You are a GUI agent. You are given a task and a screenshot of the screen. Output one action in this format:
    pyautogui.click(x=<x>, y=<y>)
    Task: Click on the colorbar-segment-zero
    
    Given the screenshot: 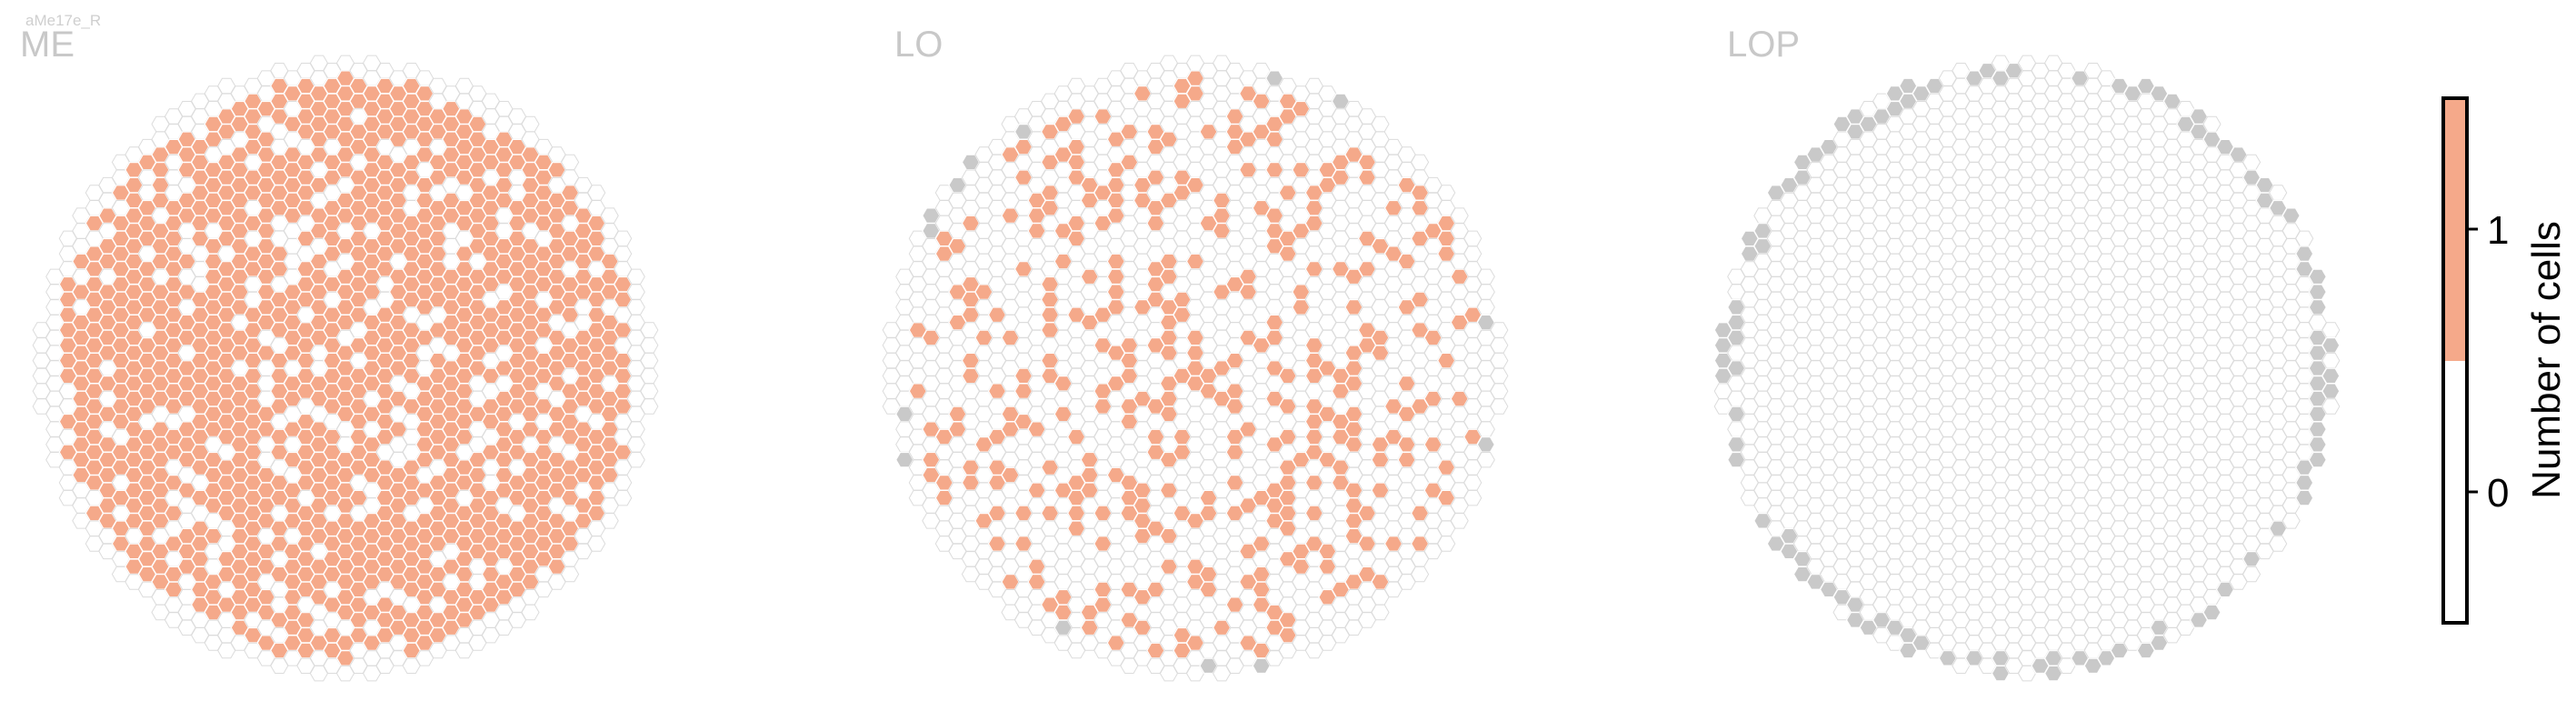 What is the action you would take?
    pyautogui.click(x=2455, y=491)
    